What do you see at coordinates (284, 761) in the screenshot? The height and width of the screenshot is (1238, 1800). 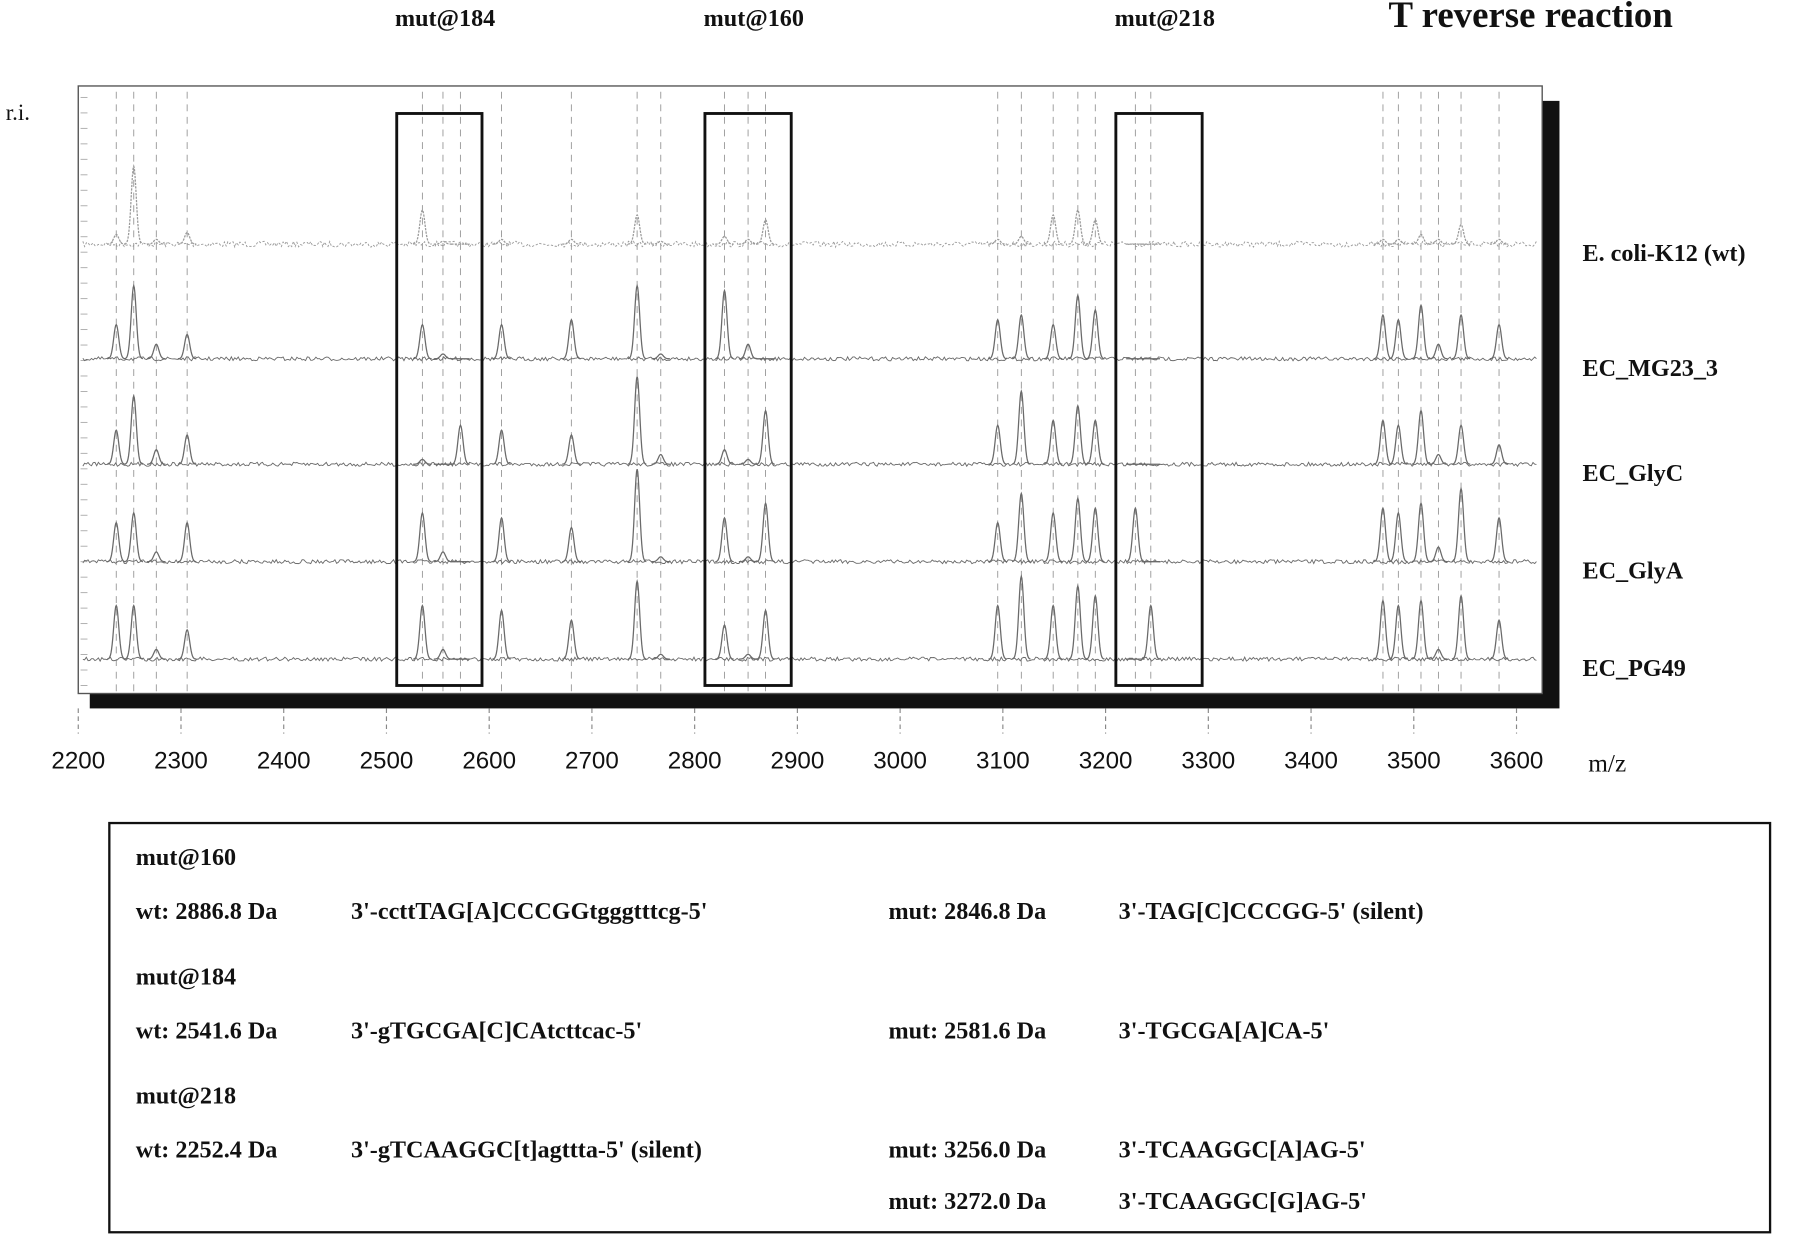 I see `x-tick-label: 2400` at bounding box center [284, 761].